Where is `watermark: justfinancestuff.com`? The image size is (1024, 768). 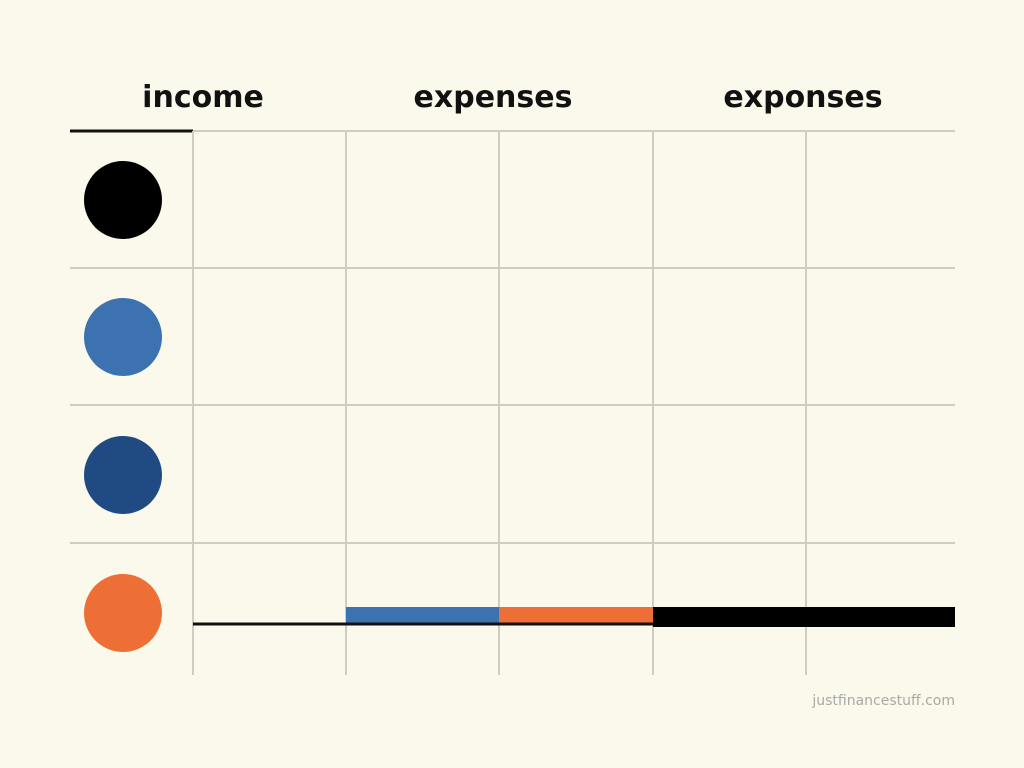 watermark: justfinancestuff.com is located at coordinates (883, 701).